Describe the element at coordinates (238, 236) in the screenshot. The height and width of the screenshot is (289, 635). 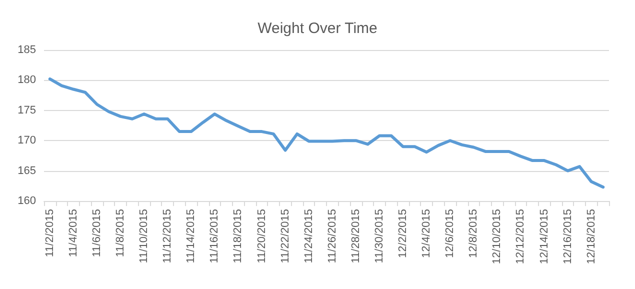
I see `x-tick-label: 11/18/2015` at that location.